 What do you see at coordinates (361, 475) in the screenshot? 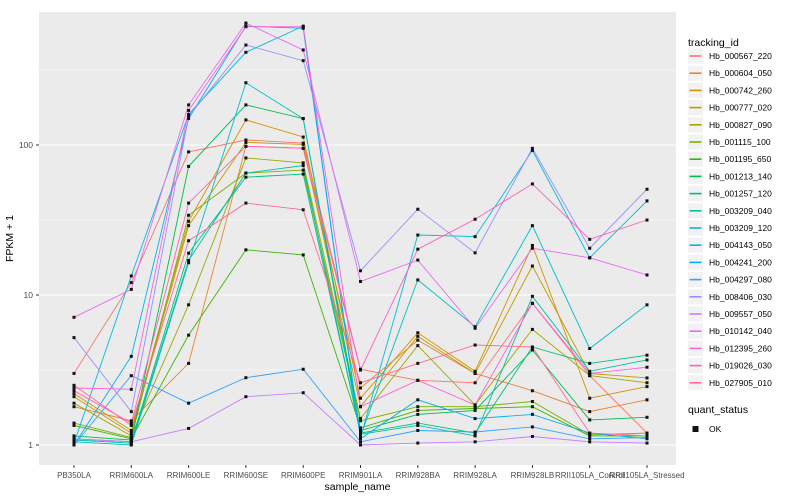
I see `x-tick-label: RRIM901LA` at bounding box center [361, 475].